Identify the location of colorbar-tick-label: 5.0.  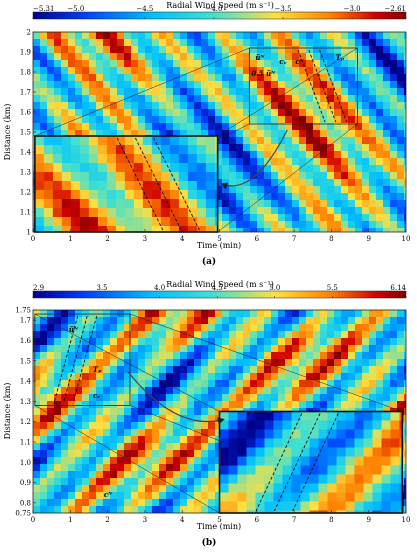
(274, 288).